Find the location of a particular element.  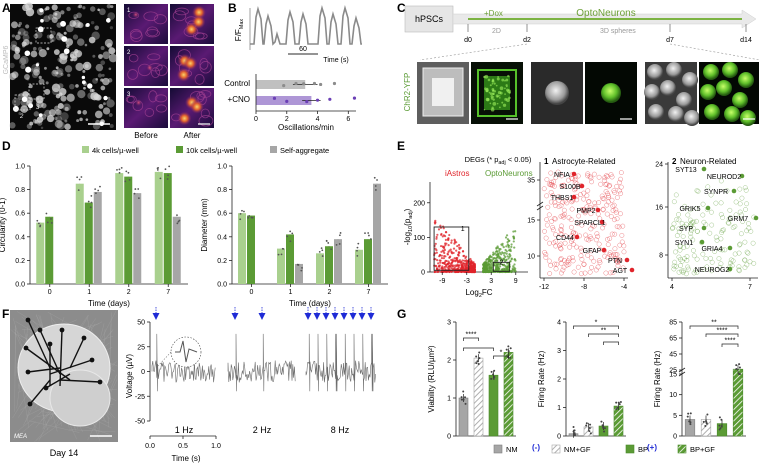

mea-label: MEA is located at coordinates (20, 437).